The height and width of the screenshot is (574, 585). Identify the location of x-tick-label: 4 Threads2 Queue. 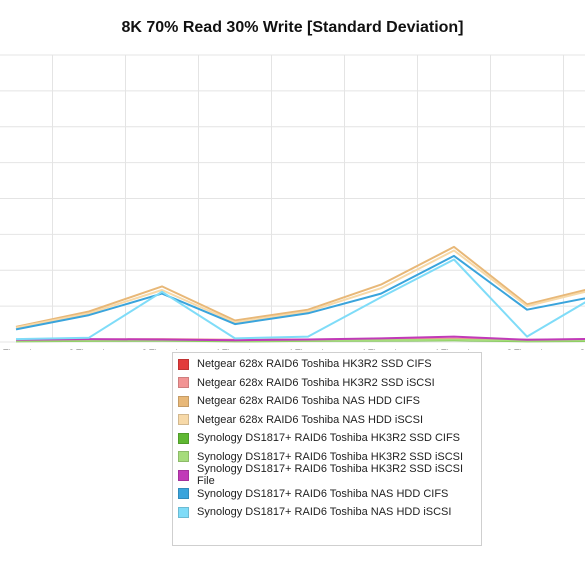
(235, 349).